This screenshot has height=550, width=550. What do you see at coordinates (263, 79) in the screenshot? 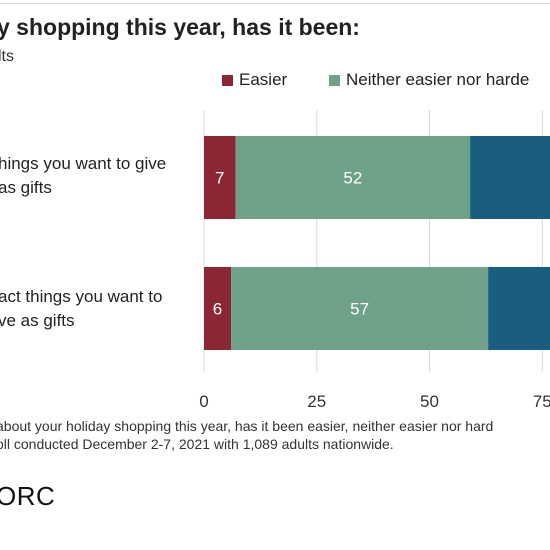
I see `legend-label-easier: Easier` at bounding box center [263, 79].